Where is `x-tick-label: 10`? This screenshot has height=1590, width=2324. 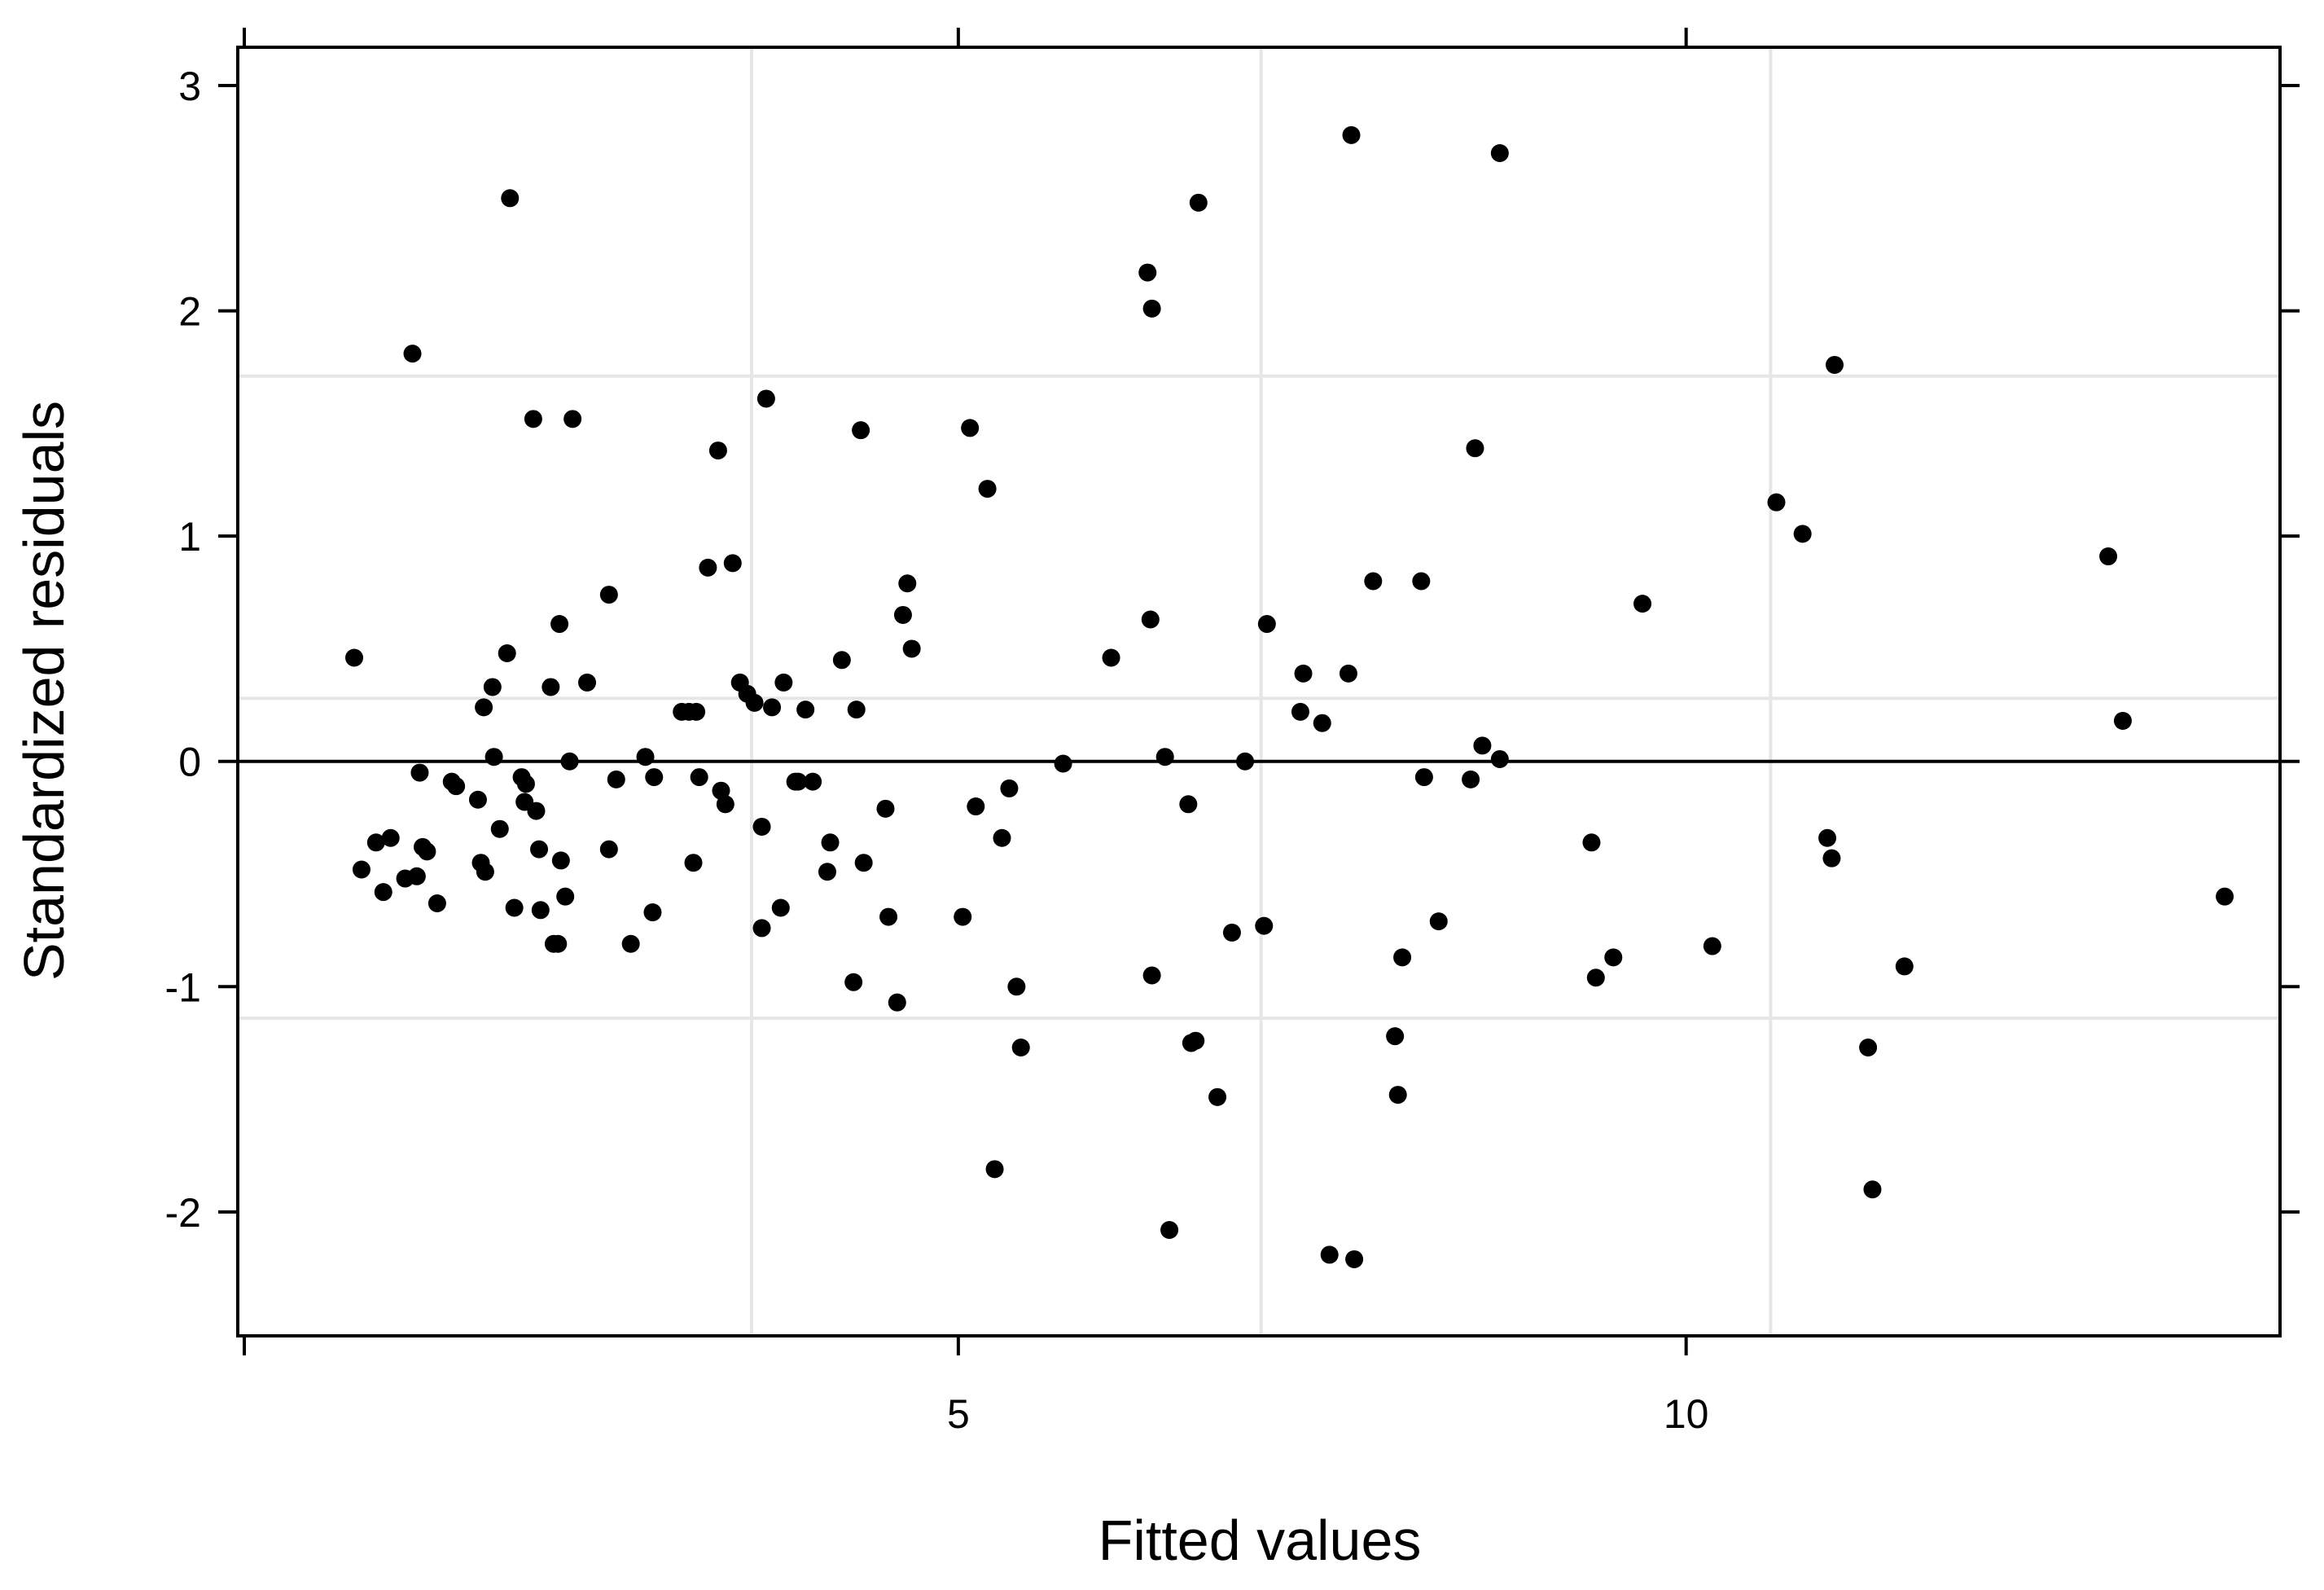
x-tick-label: 10 is located at coordinates (1686, 1414).